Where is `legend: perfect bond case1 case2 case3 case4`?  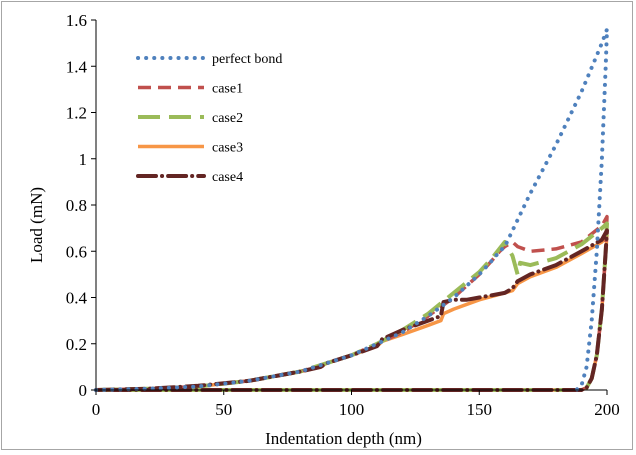
legend: perfect bond case1 case2 case3 case4 is located at coordinates (209, 118).